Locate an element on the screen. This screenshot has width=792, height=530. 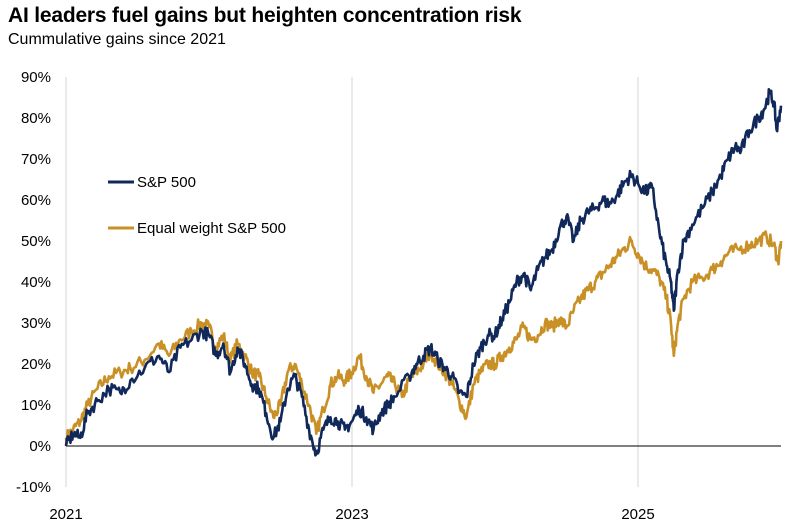
y-tick-label: 10% is located at coordinates (36, 405).